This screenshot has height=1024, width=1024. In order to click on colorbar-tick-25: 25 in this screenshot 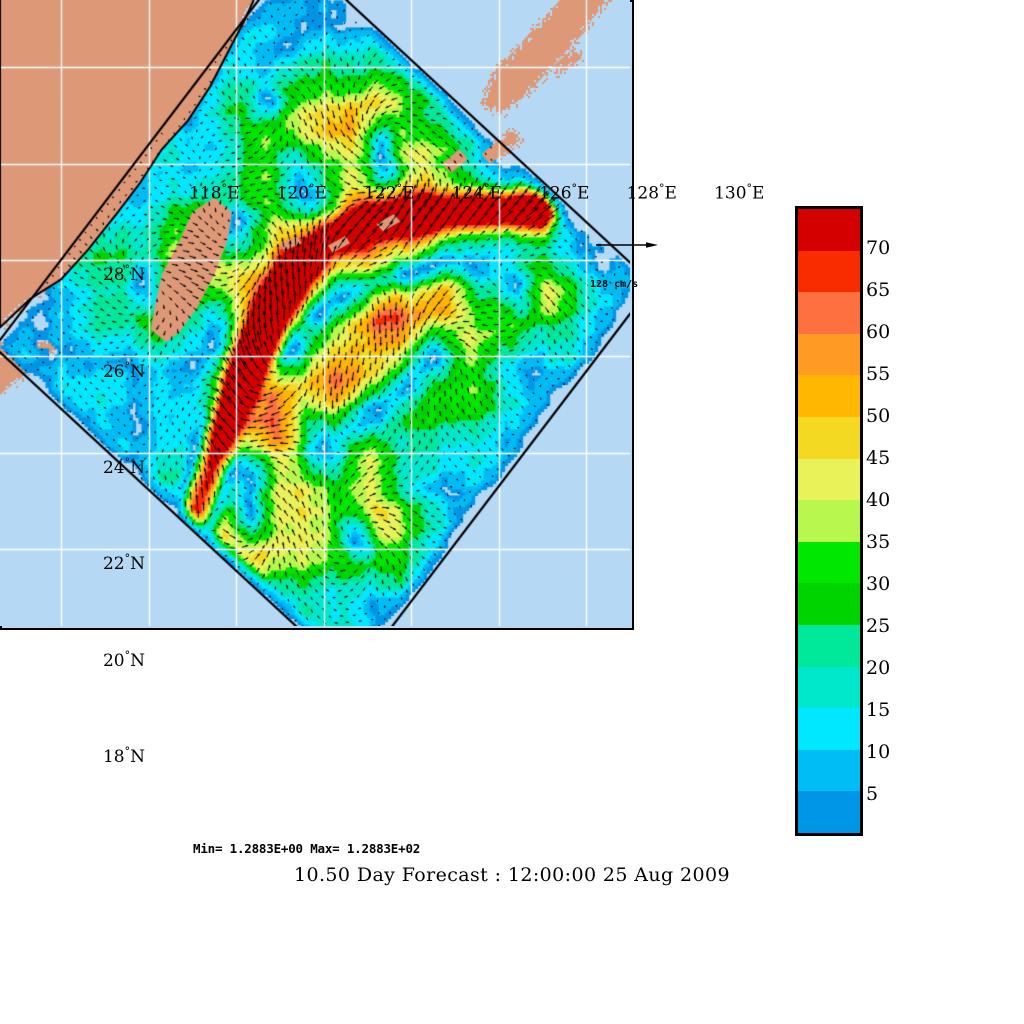, I will do `click(878, 626)`.